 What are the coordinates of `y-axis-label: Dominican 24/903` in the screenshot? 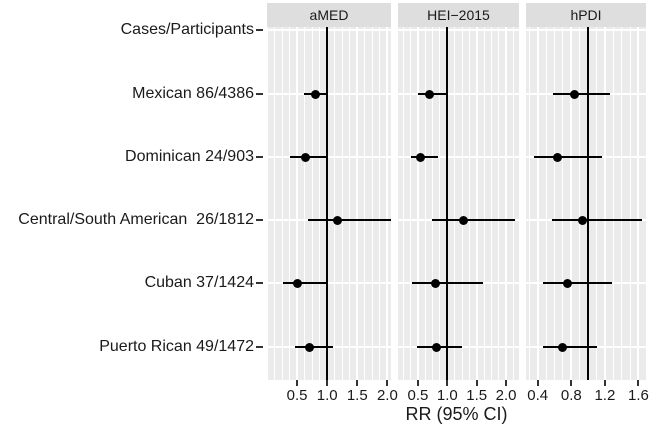 It's located at (189, 156).